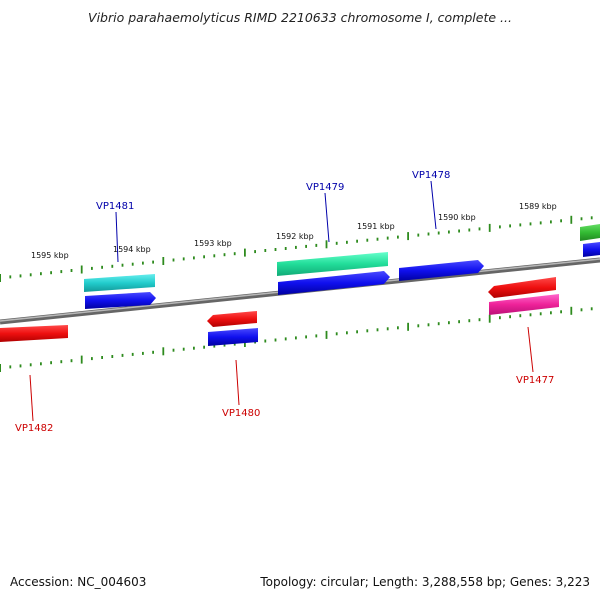 The width and height of the screenshot is (600, 600). What do you see at coordinates (590, 232) in the screenshot?
I see `gene-feature-edge-green` at bounding box center [590, 232].